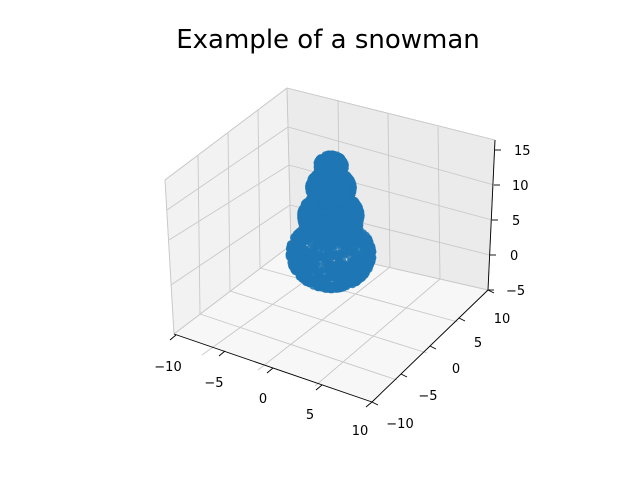 The width and height of the screenshot is (640, 480). Describe the element at coordinates (328, 40) in the screenshot. I see `chart-title: Example of a snowman` at that location.